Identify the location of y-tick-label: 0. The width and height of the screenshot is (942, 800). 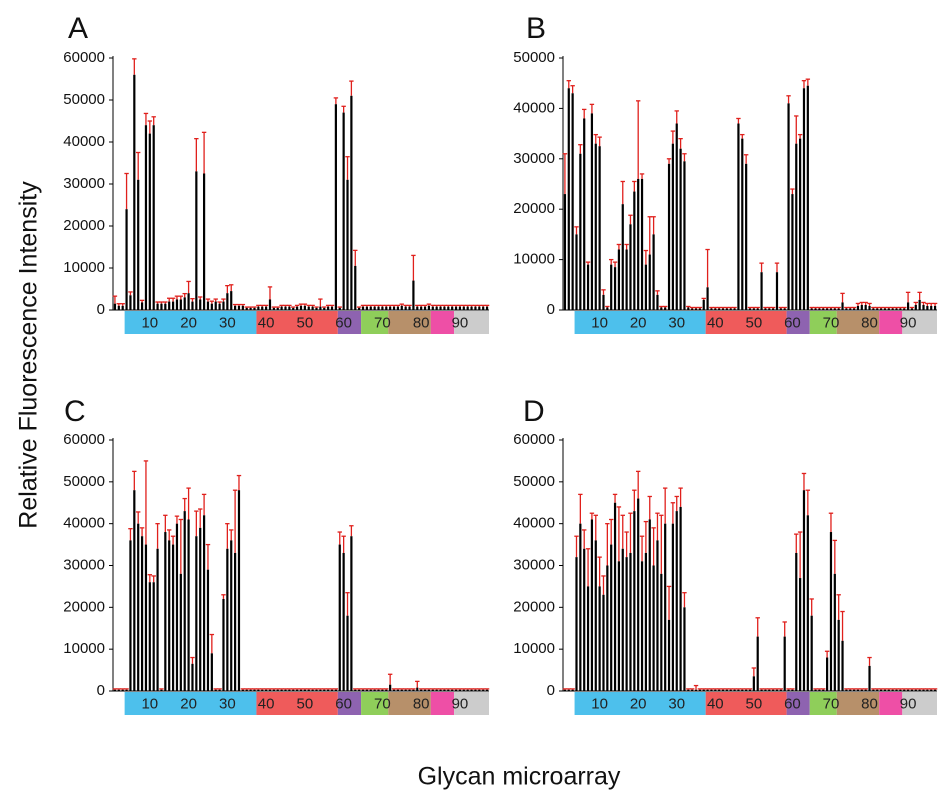
(551, 309).